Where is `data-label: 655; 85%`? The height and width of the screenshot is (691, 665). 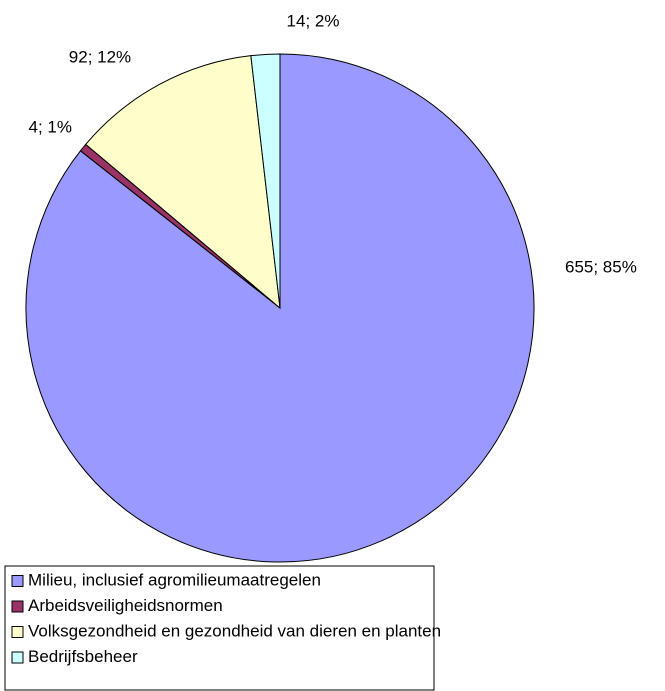
data-label: 655; 85% is located at coordinates (601, 266).